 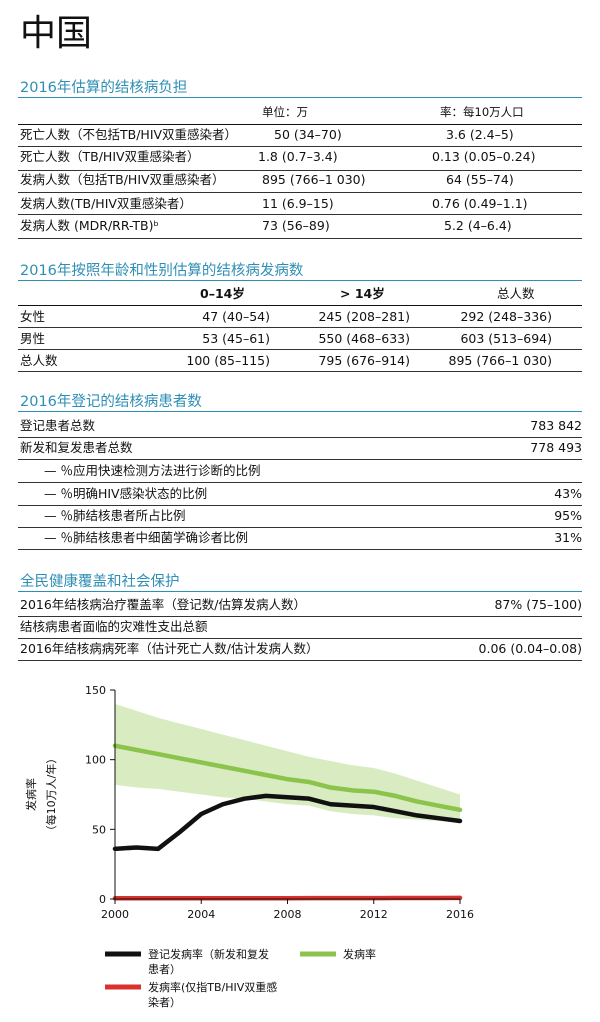 I want to click on notified-row-value: 778 493, so click(x=556, y=447).